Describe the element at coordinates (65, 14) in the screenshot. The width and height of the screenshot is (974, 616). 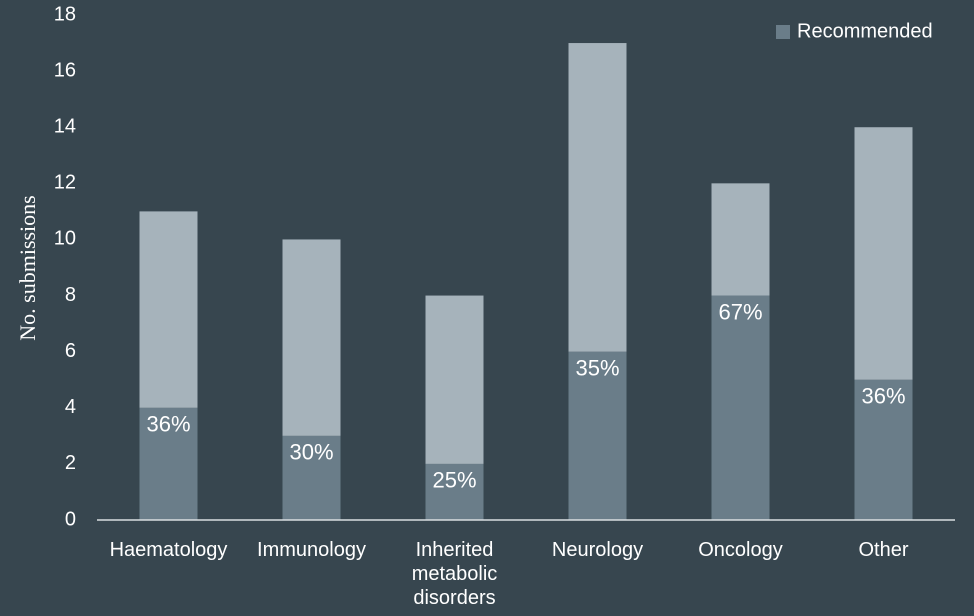
I see `y-tick-label: 18` at that location.